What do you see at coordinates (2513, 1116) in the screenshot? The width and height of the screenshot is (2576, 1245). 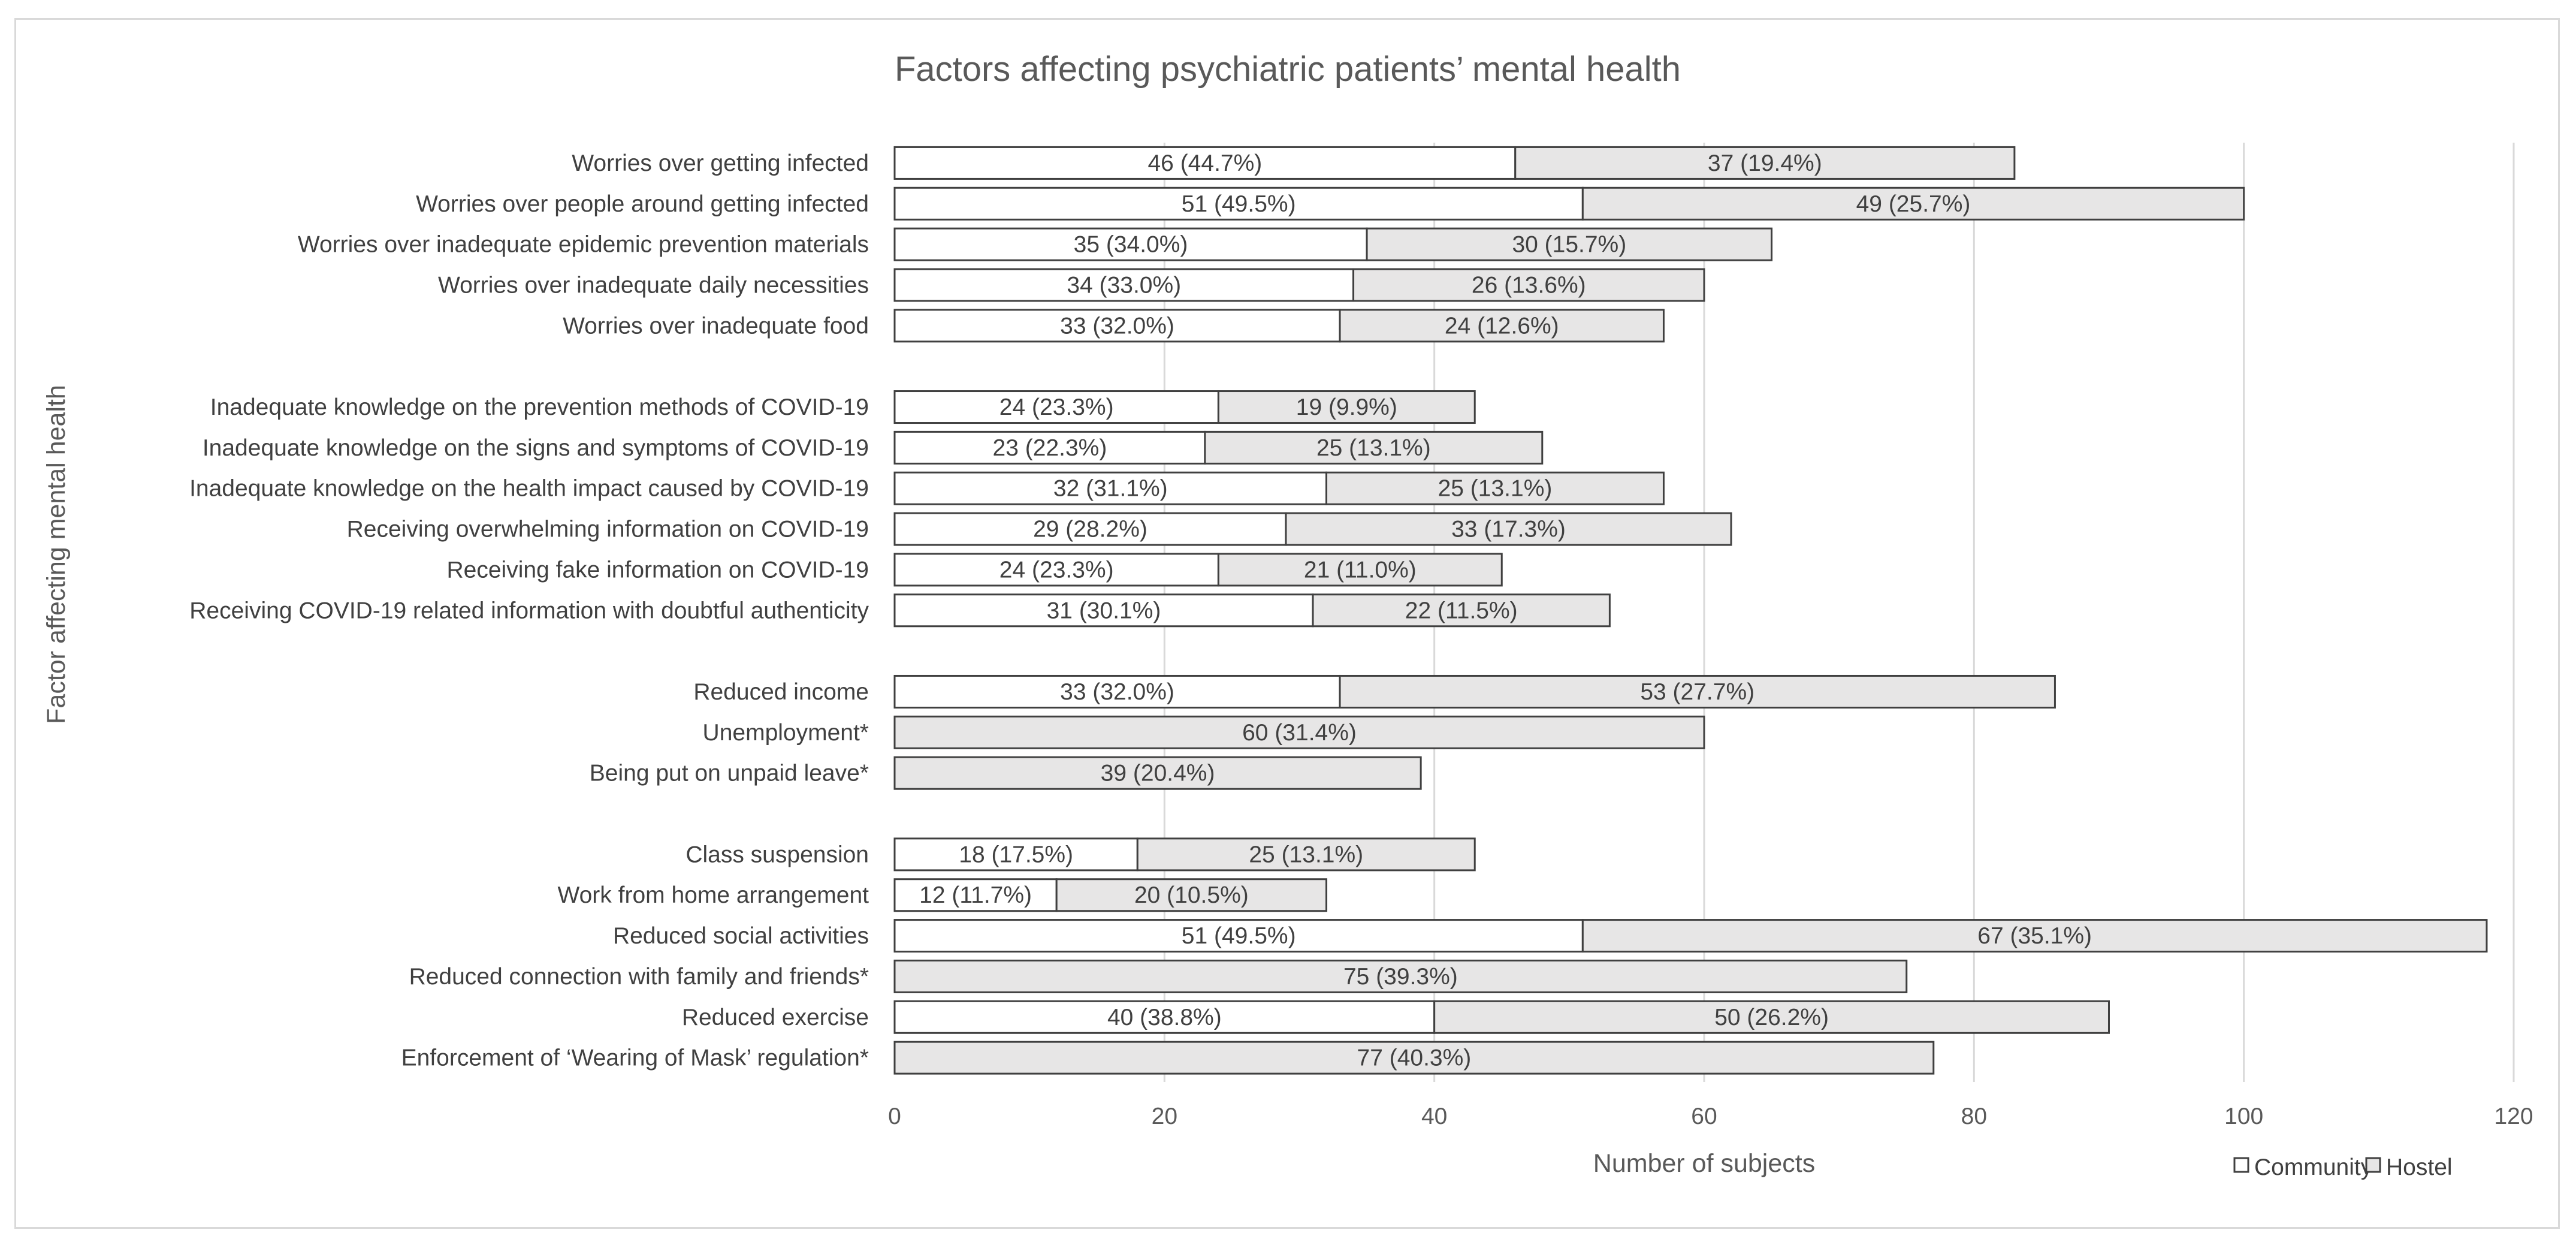 I see `x-tick-label: 120` at bounding box center [2513, 1116].